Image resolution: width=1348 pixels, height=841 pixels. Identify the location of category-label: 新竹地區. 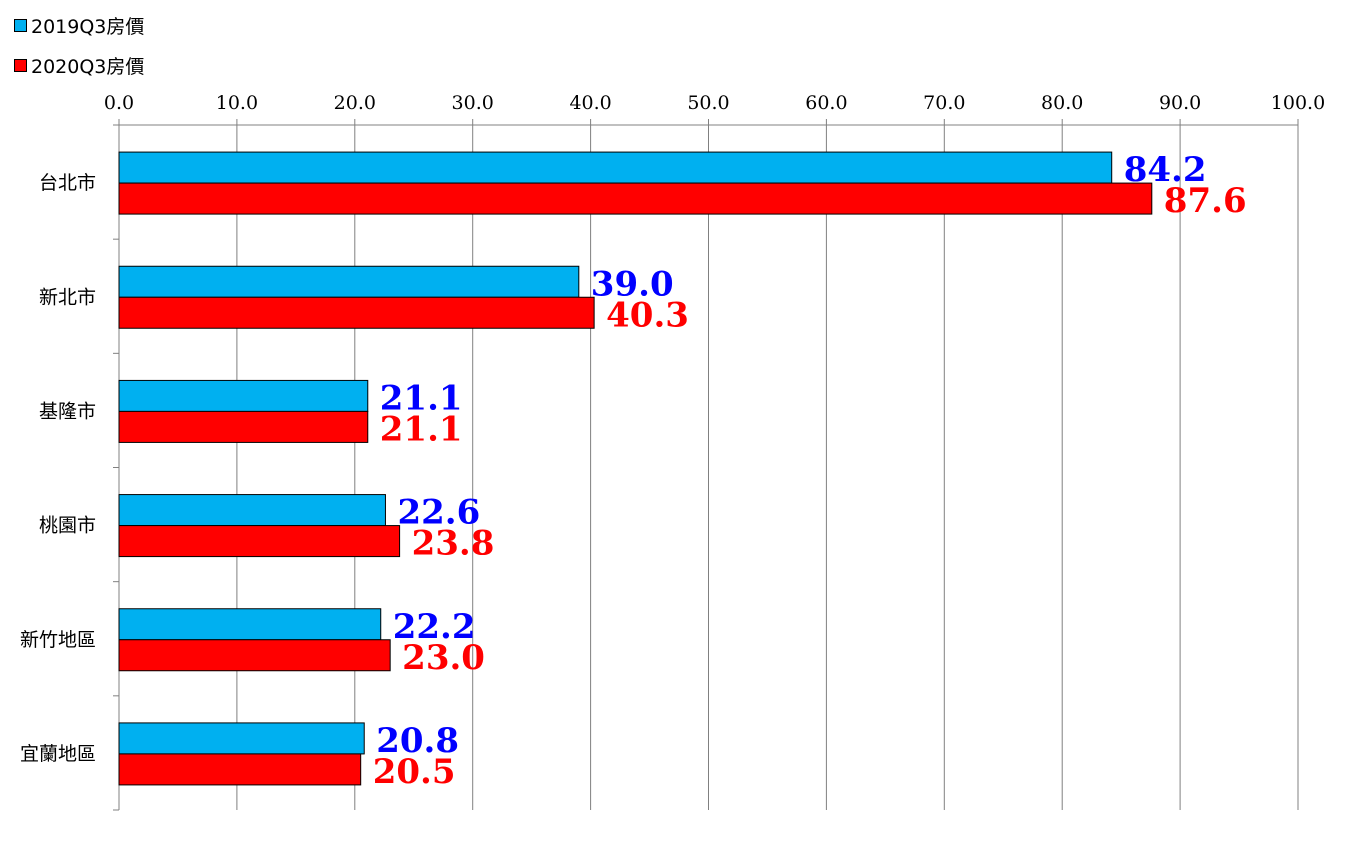
(58, 640).